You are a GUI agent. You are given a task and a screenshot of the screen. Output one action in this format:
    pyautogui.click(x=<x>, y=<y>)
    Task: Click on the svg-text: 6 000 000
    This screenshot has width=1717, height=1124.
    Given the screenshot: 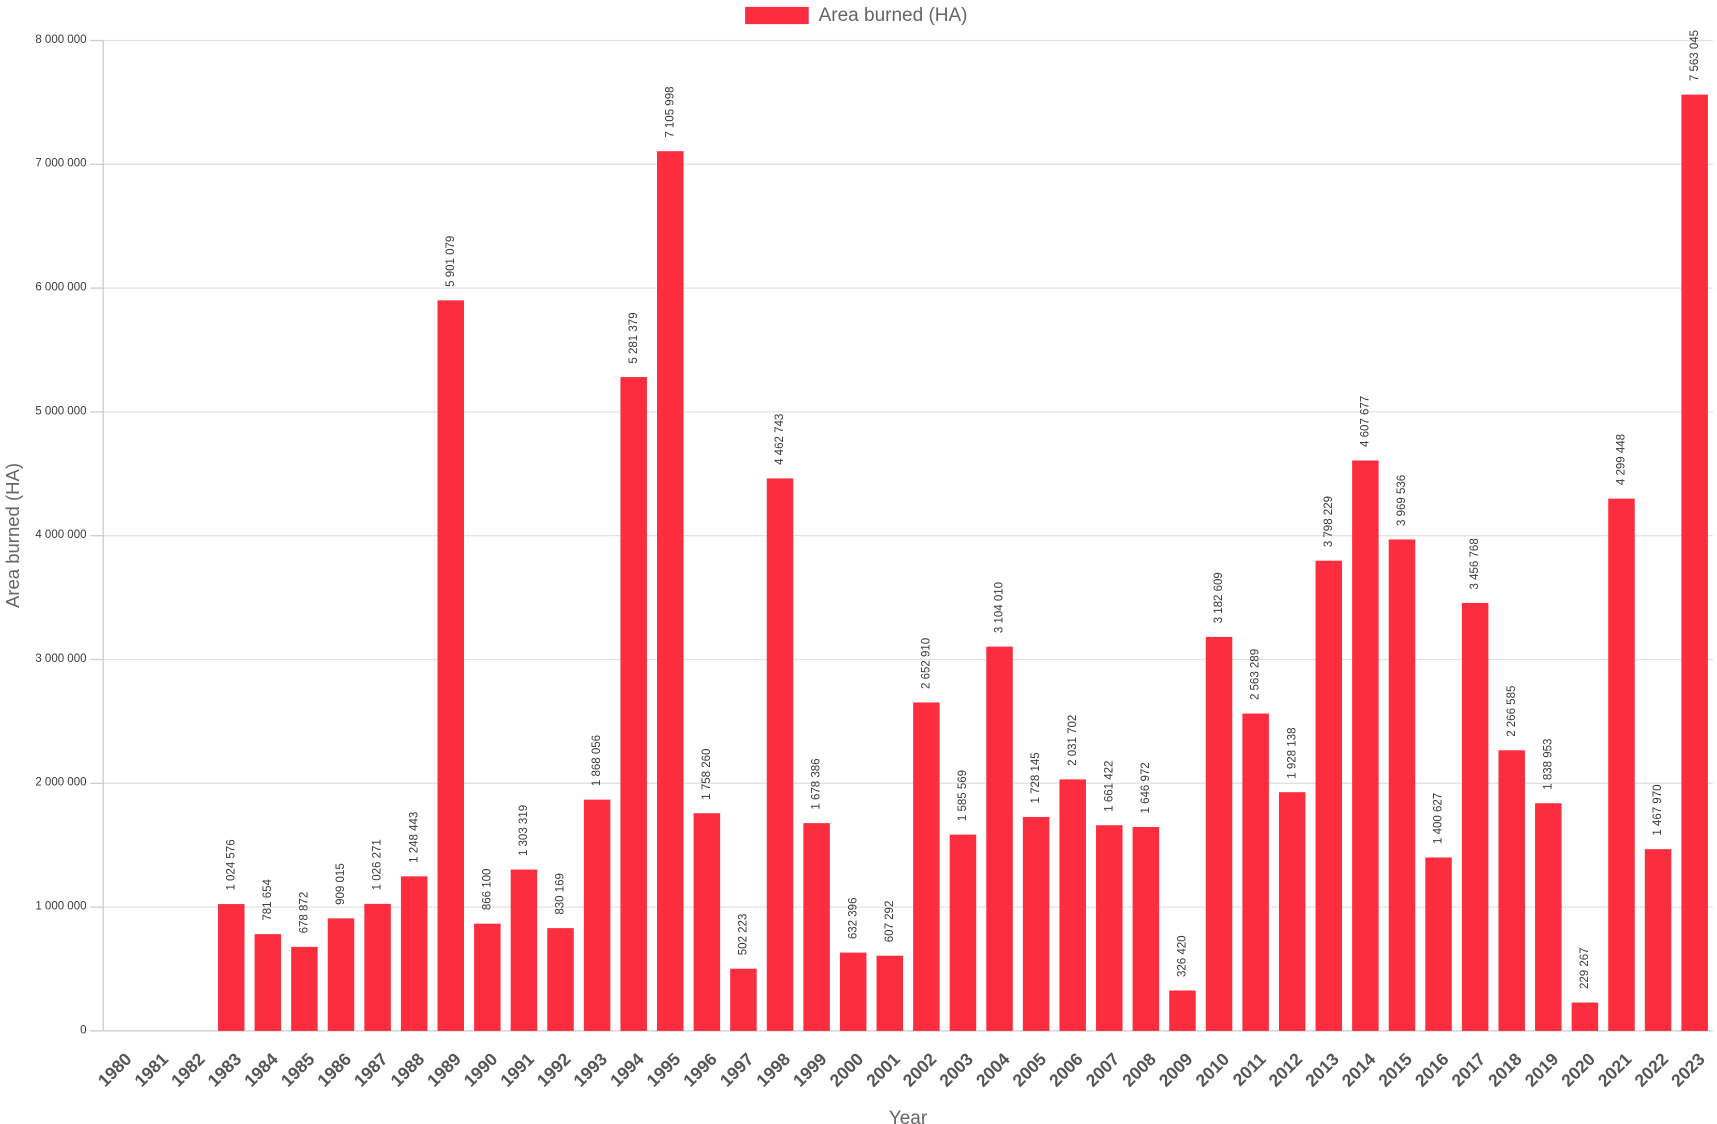 What is the action you would take?
    pyautogui.click(x=60, y=288)
    